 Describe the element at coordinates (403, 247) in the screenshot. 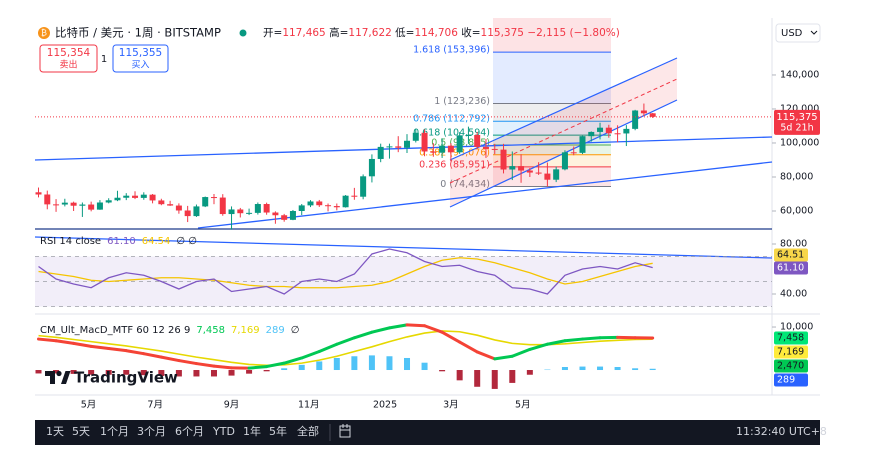

I see `rsi-trend-line` at that location.